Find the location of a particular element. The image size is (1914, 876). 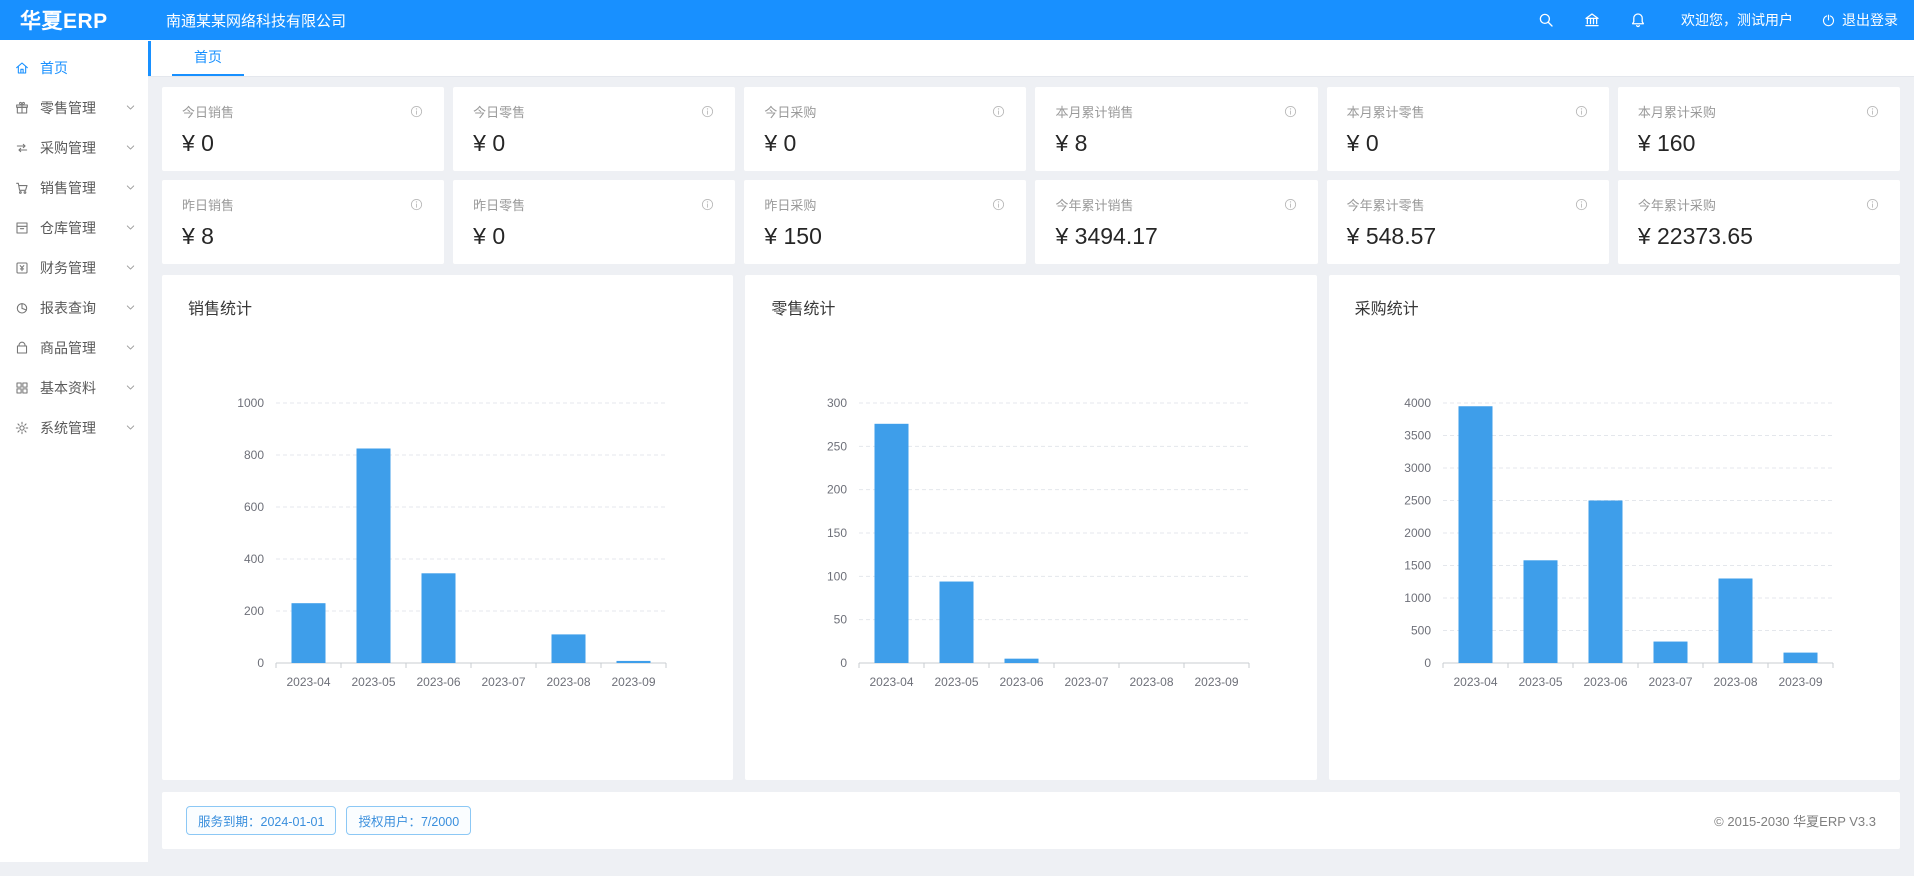

stat-card: 今年累计零售 ¥ 548.57 is located at coordinates (1467, 222).